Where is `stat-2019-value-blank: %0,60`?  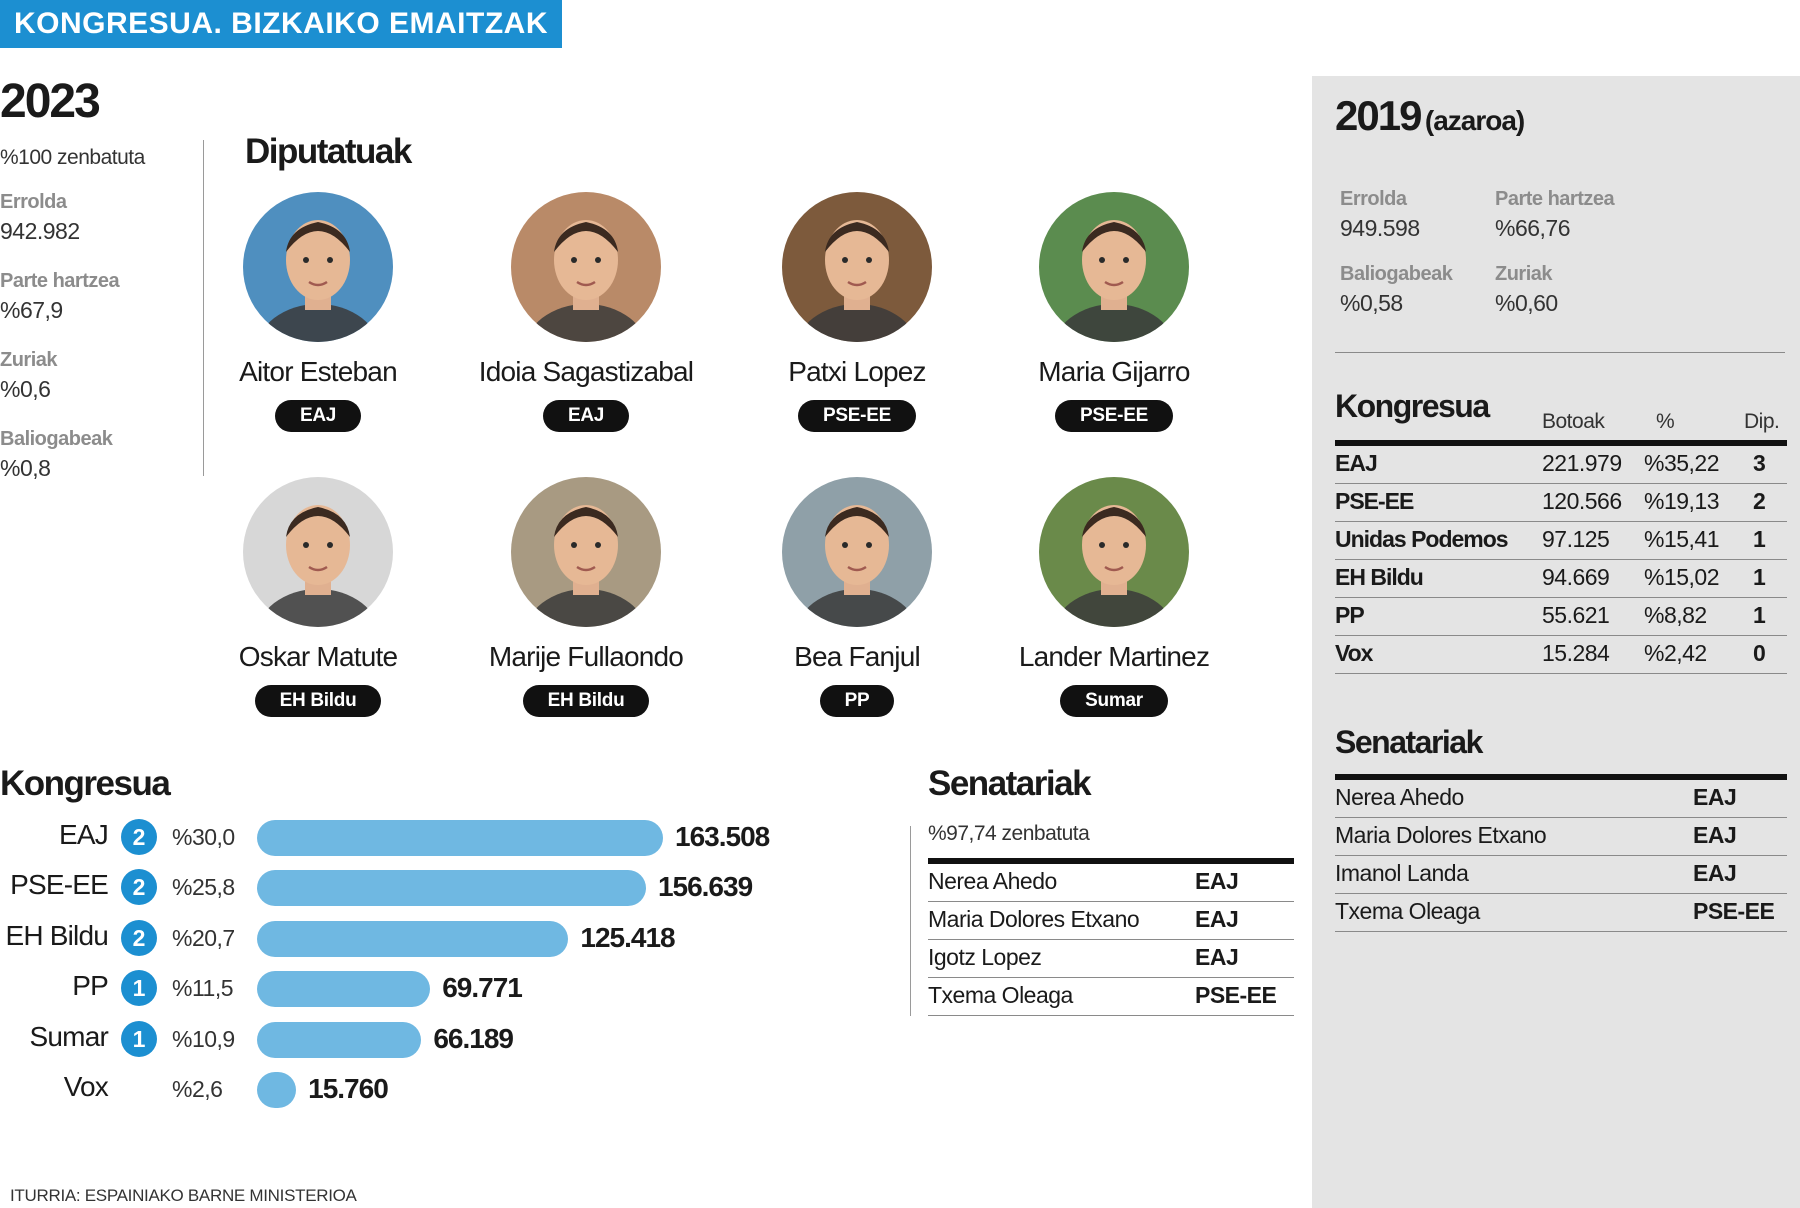 stat-2019-value-blank: %0,60 is located at coordinates (1526, 303).